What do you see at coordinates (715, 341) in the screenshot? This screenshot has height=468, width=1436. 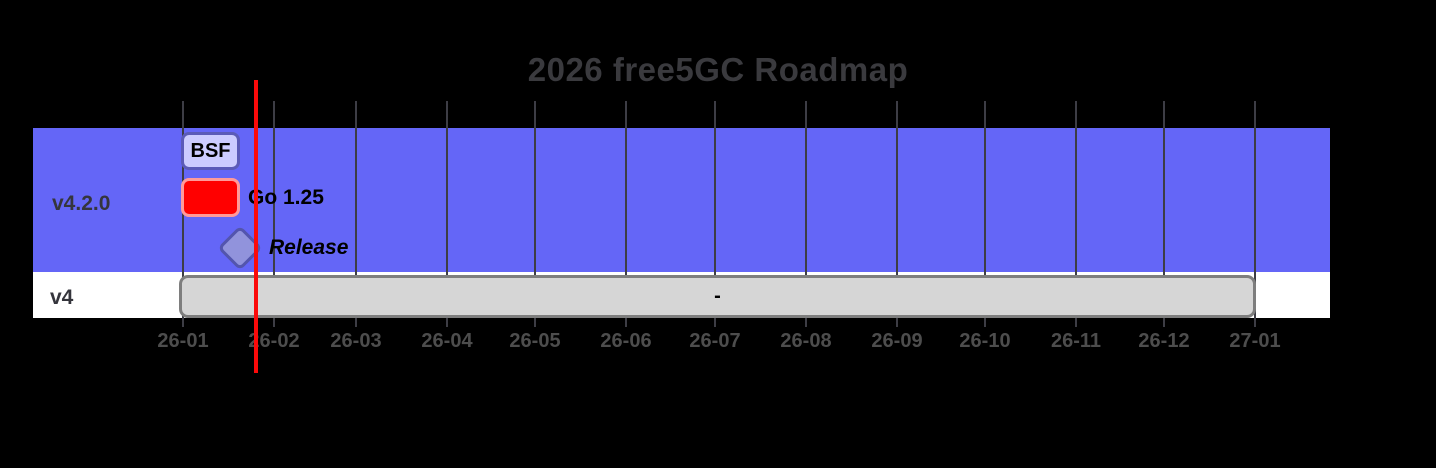 I see `axis-tick-label: 26-07` at bounding box center [715, 341].